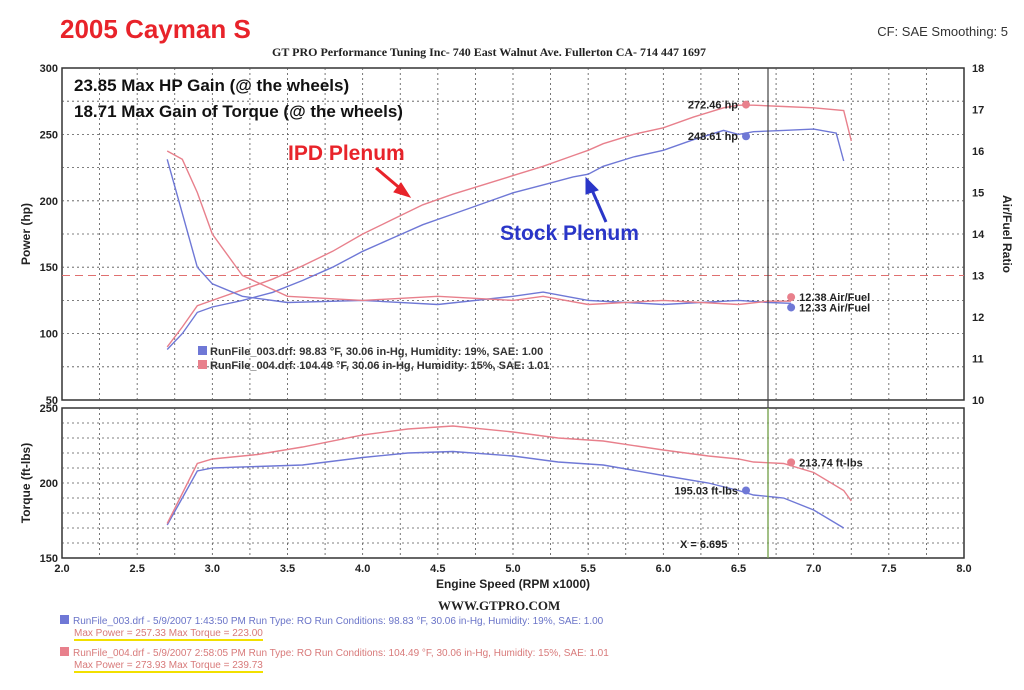  I want to click on torque-tick-label: 250, so click(49, 409).